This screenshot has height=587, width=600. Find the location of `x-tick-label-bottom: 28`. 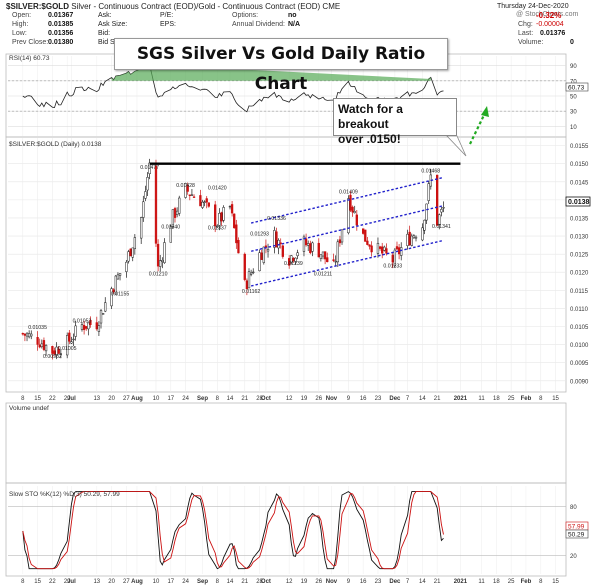

x-tick-label-bottom: 28 is located at coordinates (259, 582).